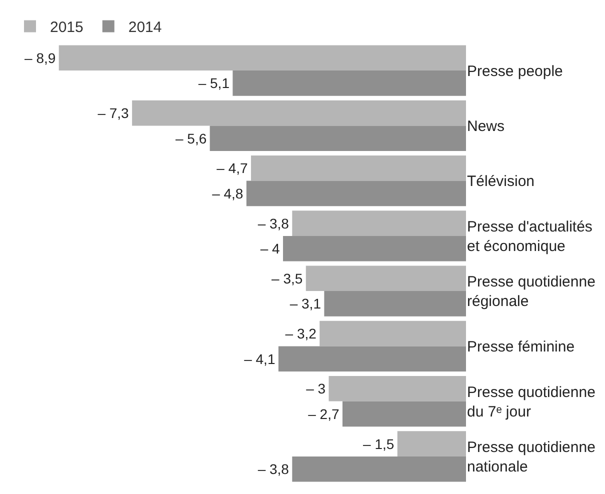  Describe the element at coordinates (531, 292) in the screenshot. I see `y-tick-label: Presse quotidienne régionale` at that location.